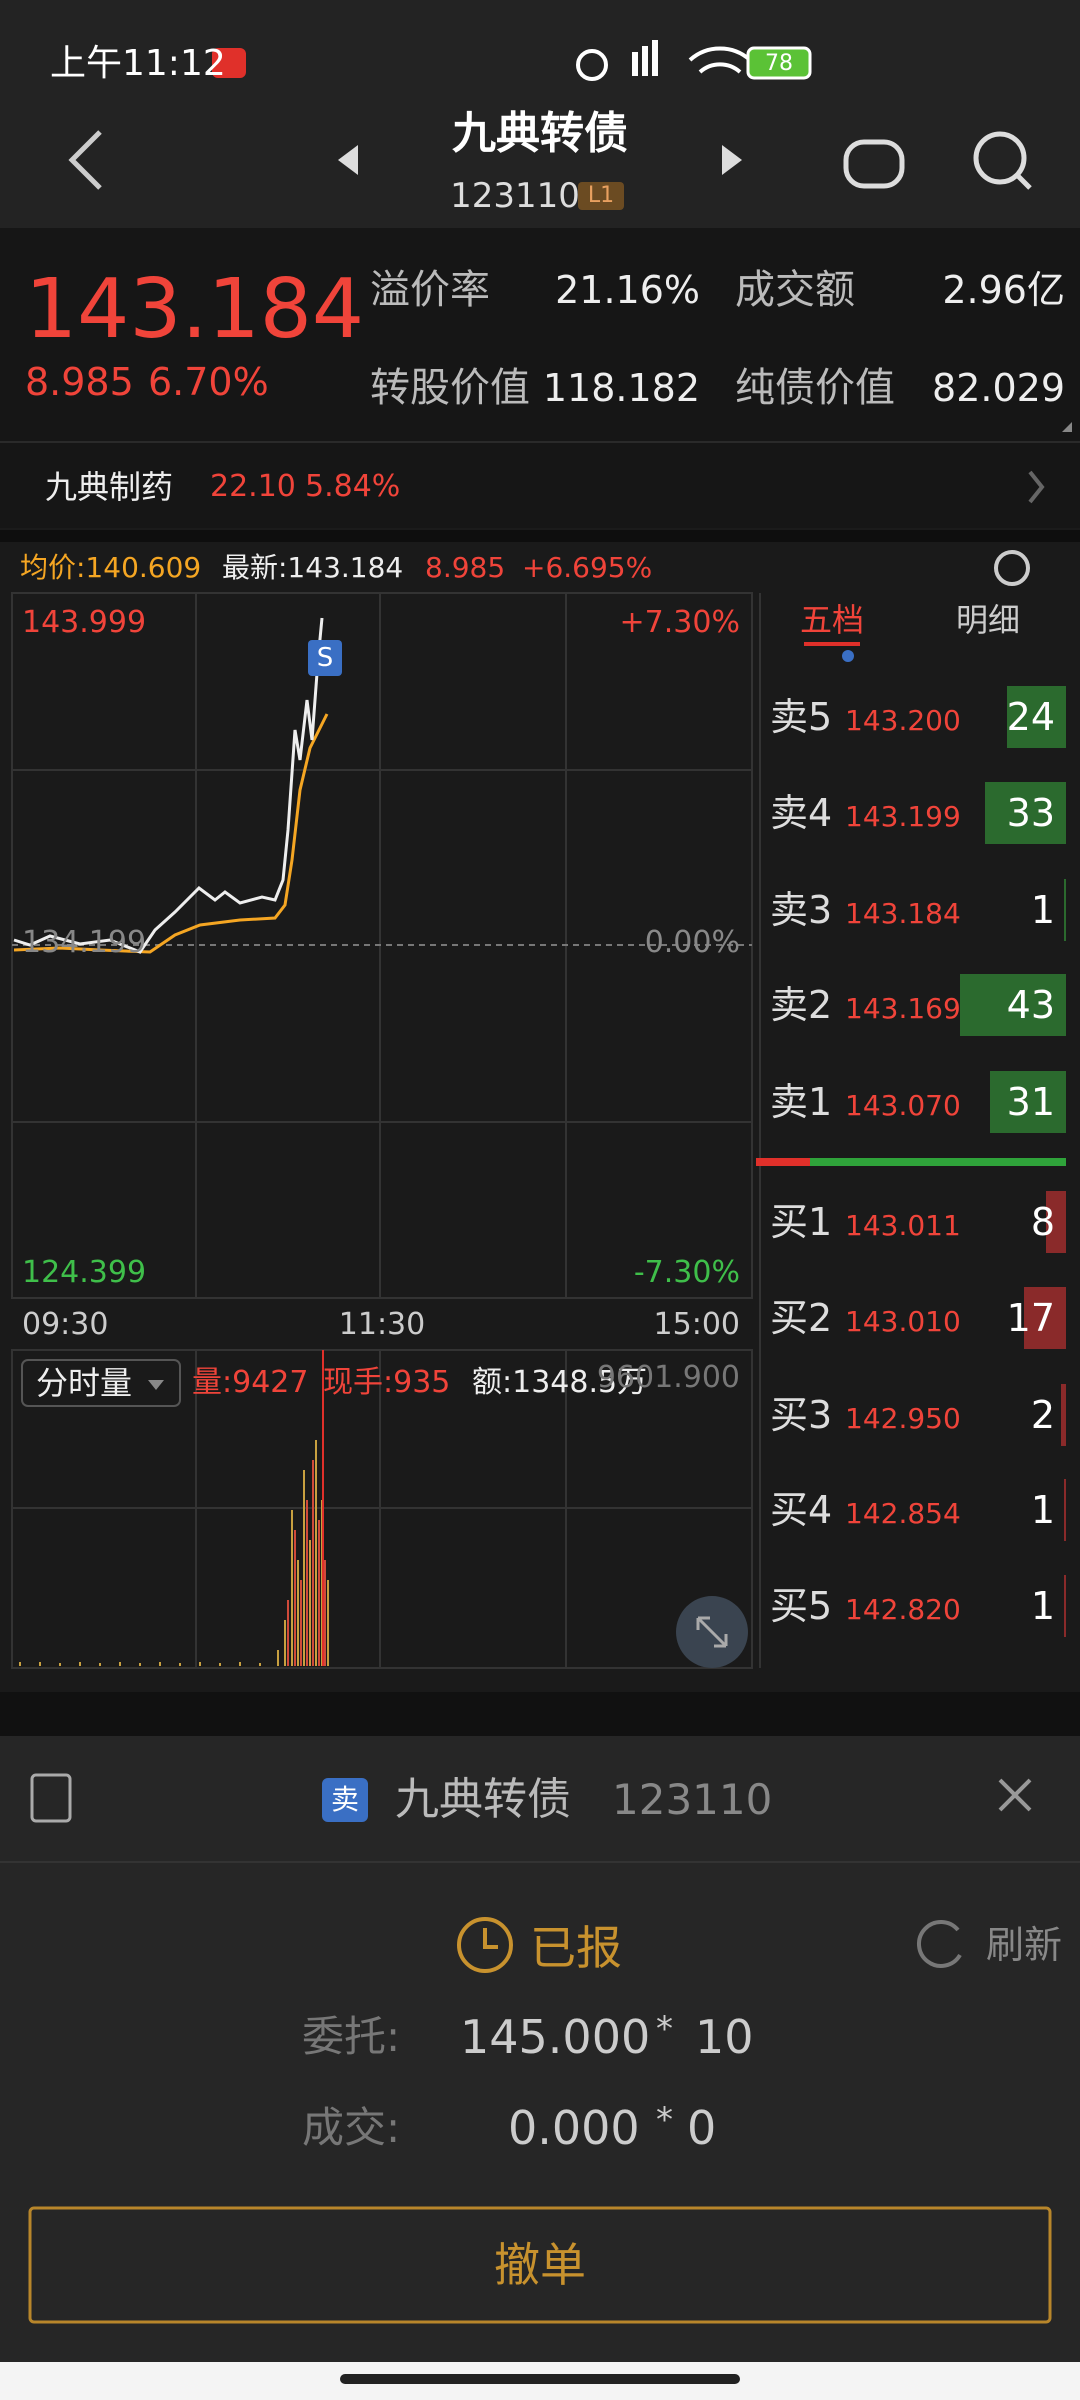 The image size is (1080, 2400). I want to click on level-badge: L1, so click(601, 195).